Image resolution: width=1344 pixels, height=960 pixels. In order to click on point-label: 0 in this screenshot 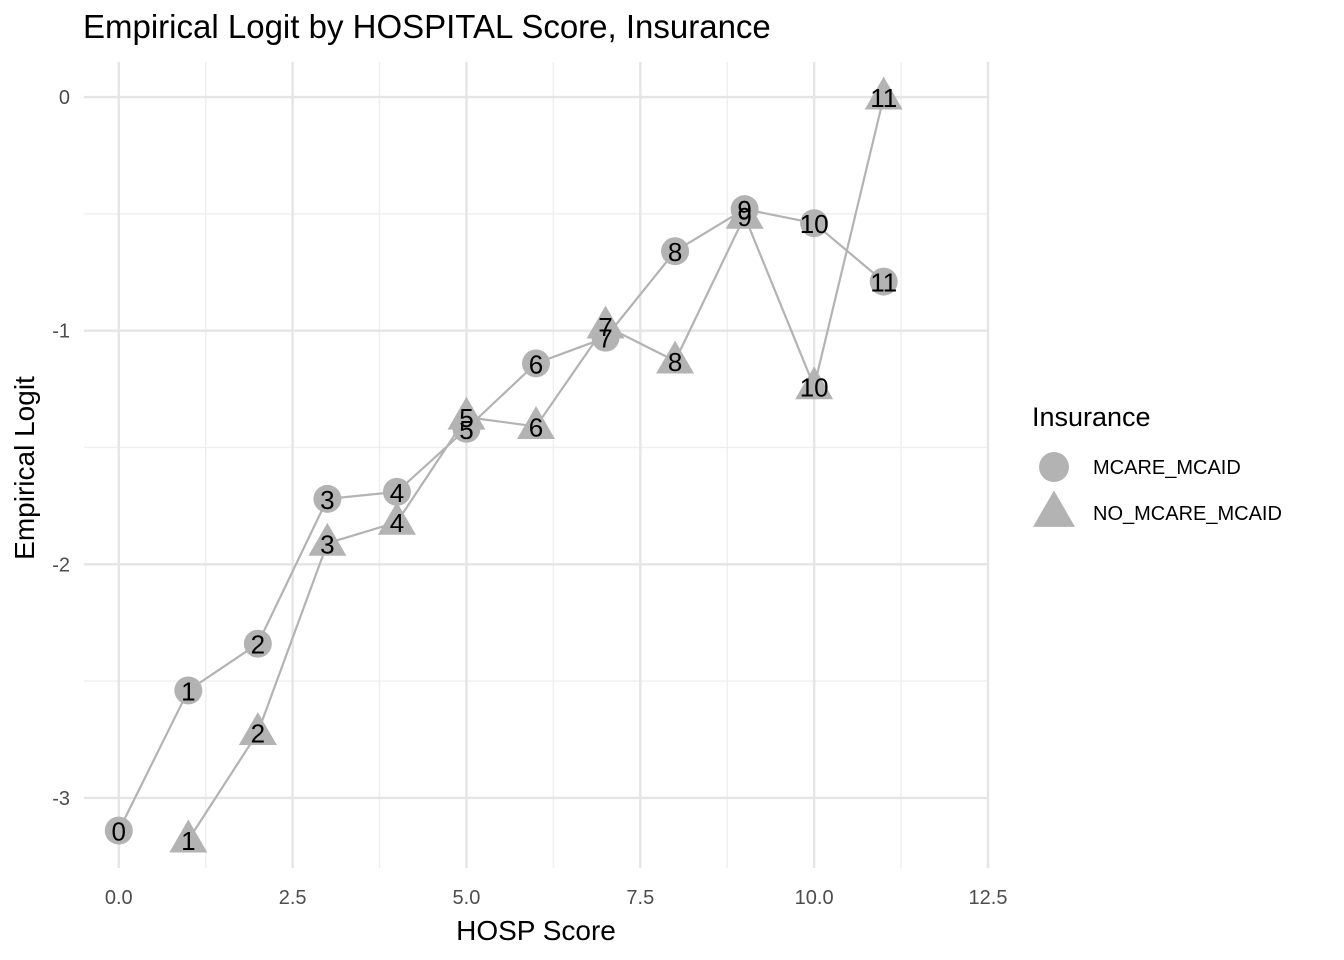, I will do `click(119, 832)`.